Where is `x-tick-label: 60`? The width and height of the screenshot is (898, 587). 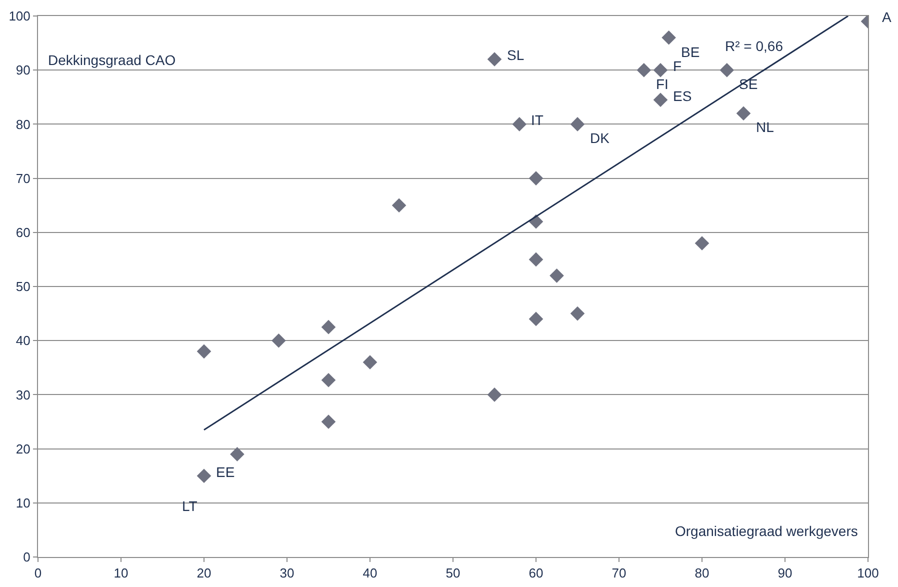
x-tick-label: 60 is located at coordinates (536, 573).